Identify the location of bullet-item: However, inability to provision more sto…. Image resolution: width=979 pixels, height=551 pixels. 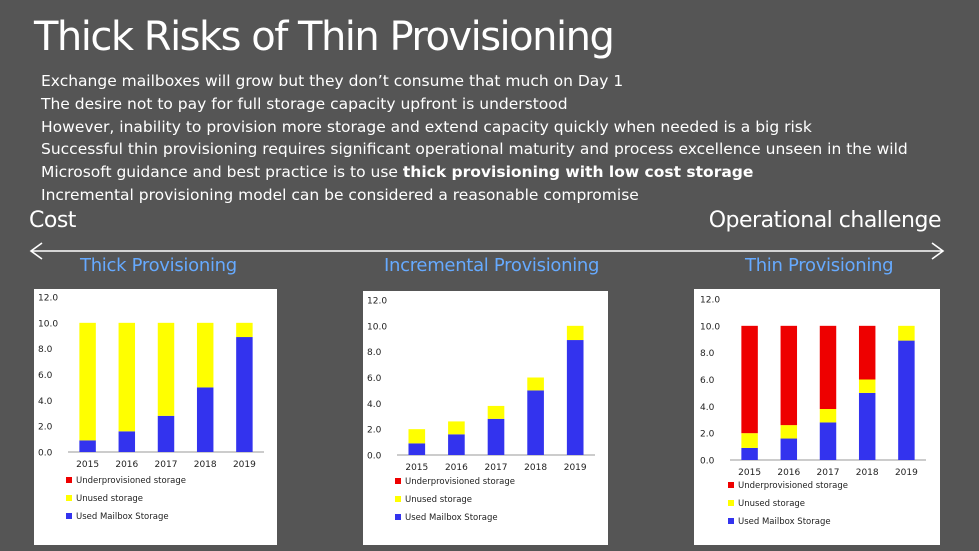
(426, 126).